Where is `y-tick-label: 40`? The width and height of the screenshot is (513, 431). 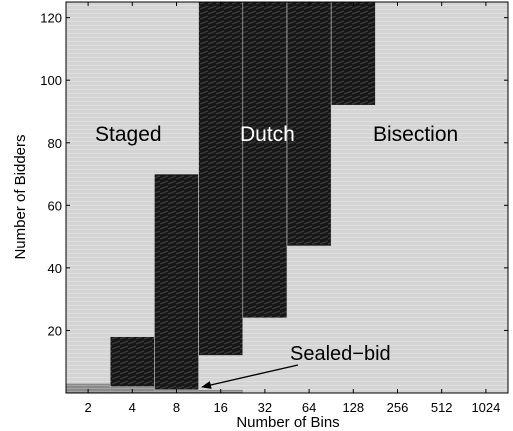
y-tick-label: 40 is located at coordinates (55, 268).